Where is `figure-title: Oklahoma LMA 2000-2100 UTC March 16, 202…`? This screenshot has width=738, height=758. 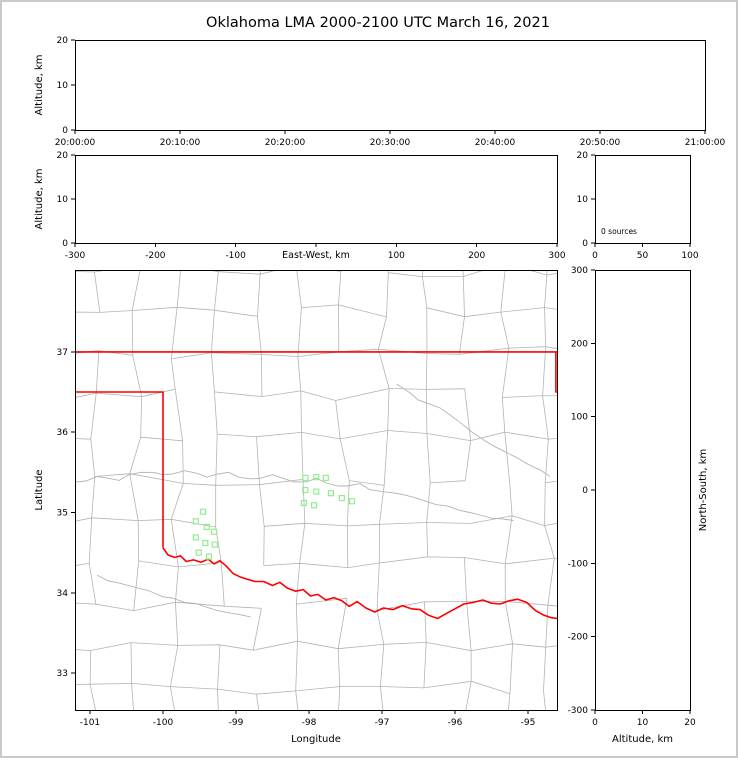 figure-title: Oklahoma LMA 2000-2100 UTC March 16, 202… is located at coordinates (378, 23).